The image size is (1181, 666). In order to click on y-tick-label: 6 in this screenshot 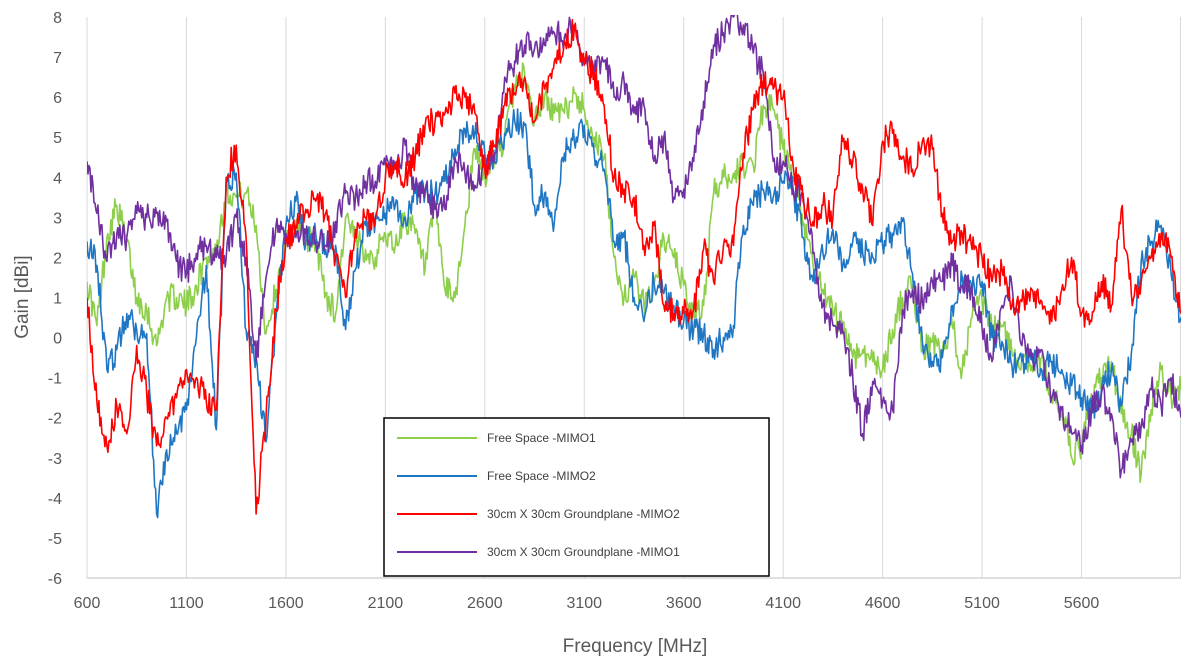, I will do `click(57, 98)`.